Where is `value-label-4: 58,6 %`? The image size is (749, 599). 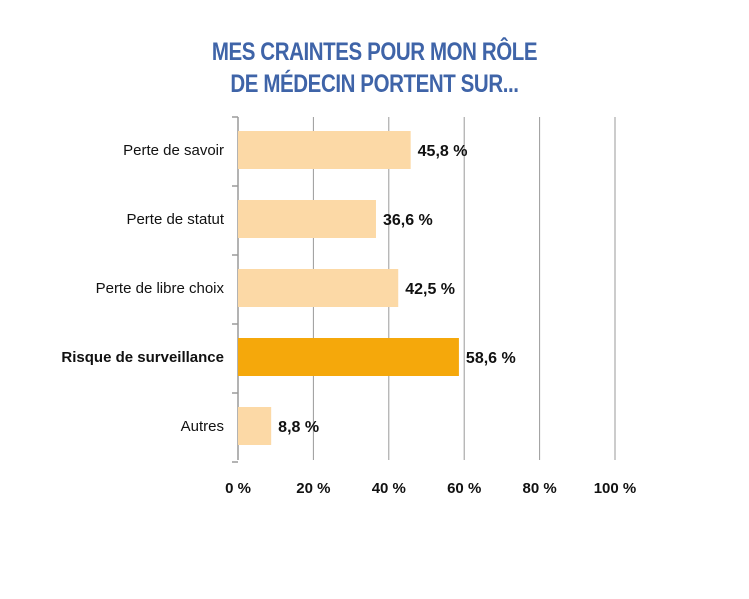 value-label-4: 58,6 % is located at coordinates (491, 358).